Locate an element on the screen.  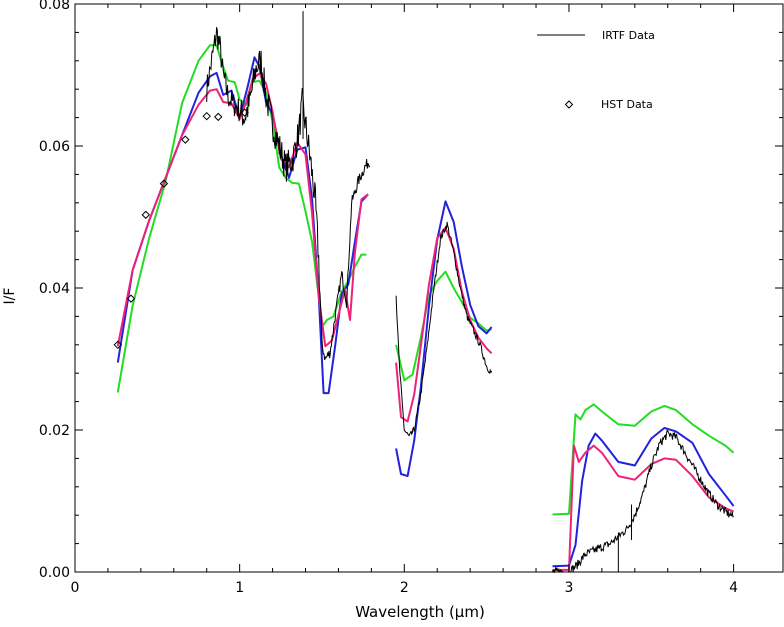
x-tick-label: 3 is located at coordinates (568, 588).